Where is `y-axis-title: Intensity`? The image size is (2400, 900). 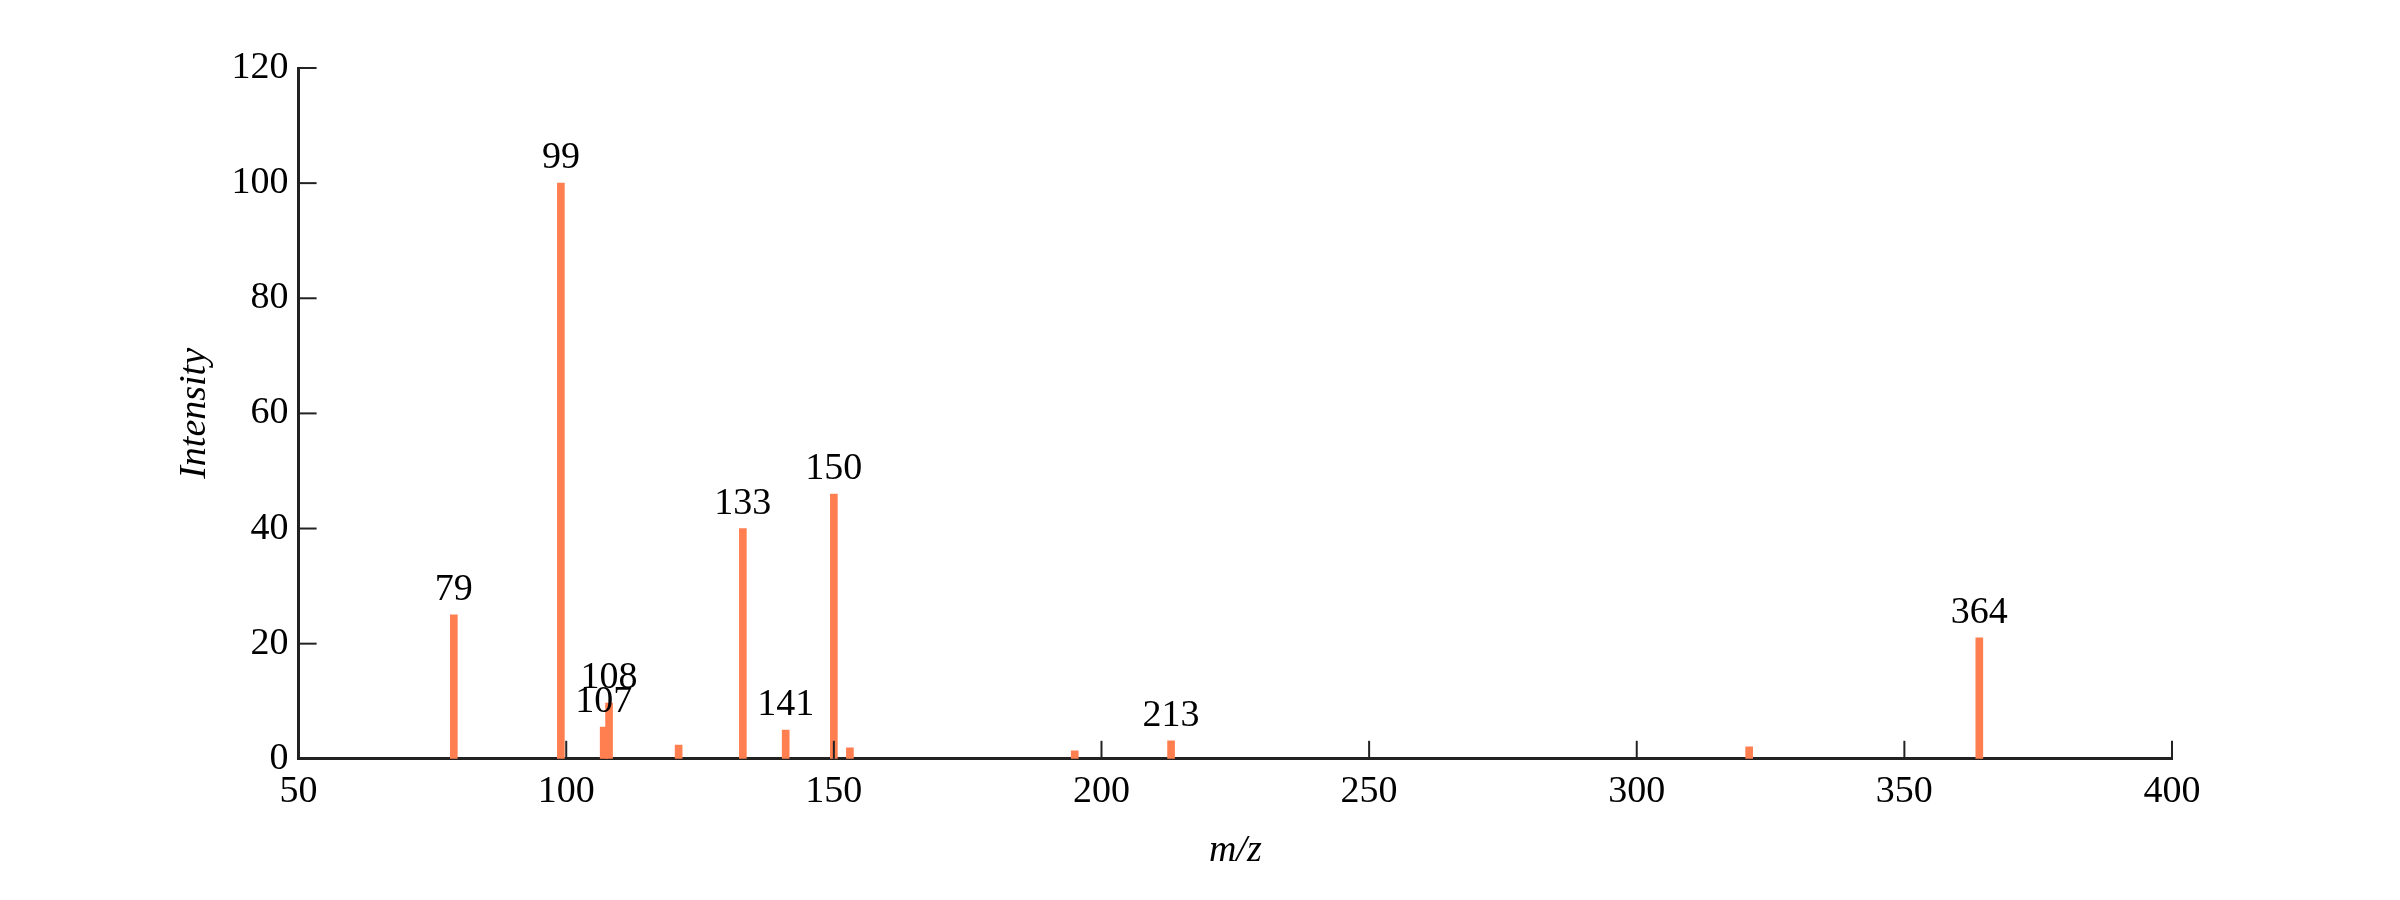
y-axis-title: Intensity is located at coordinates (191, 413).